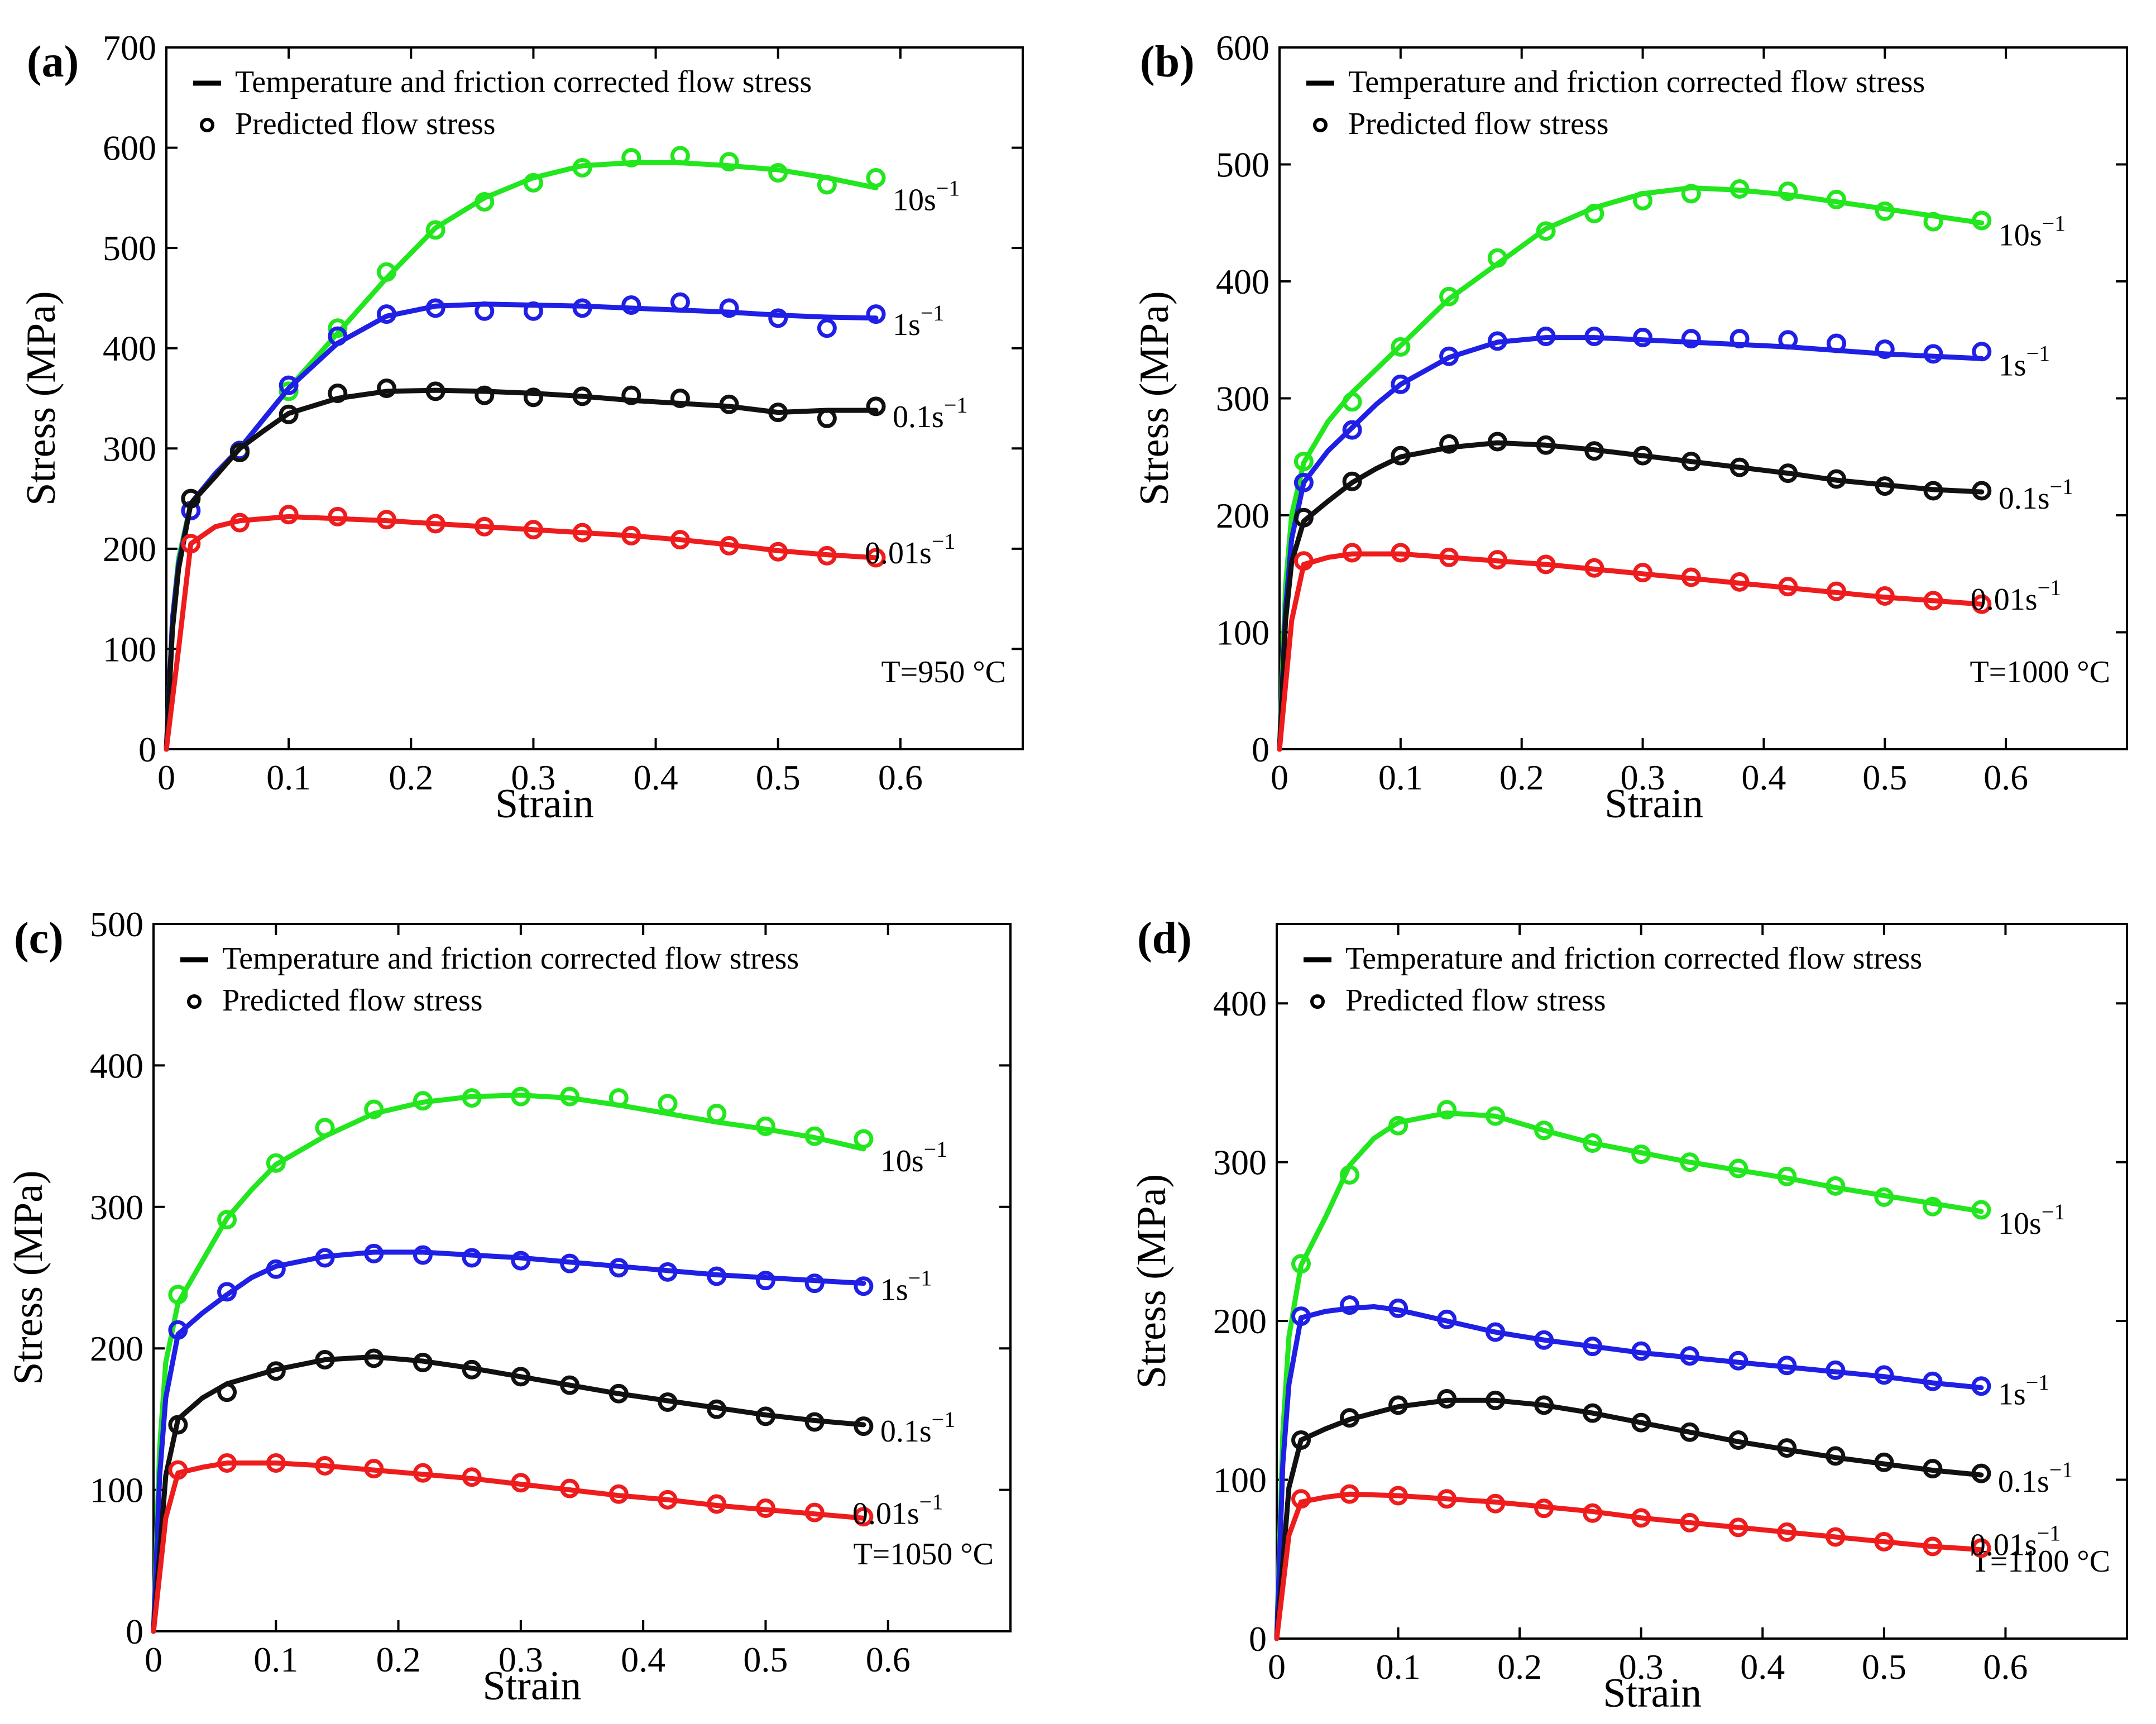  What do you see at coordinates (39, 938) in the screenshot?
I see `panel-label: (c)` at bounding box center [39, 938].